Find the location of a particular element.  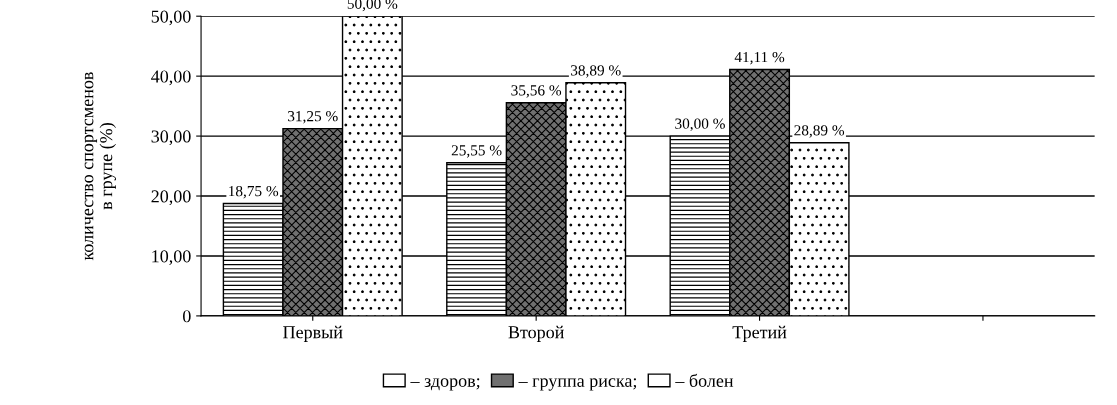

data-label: 28,89 % is located at coordinates (819, 131).